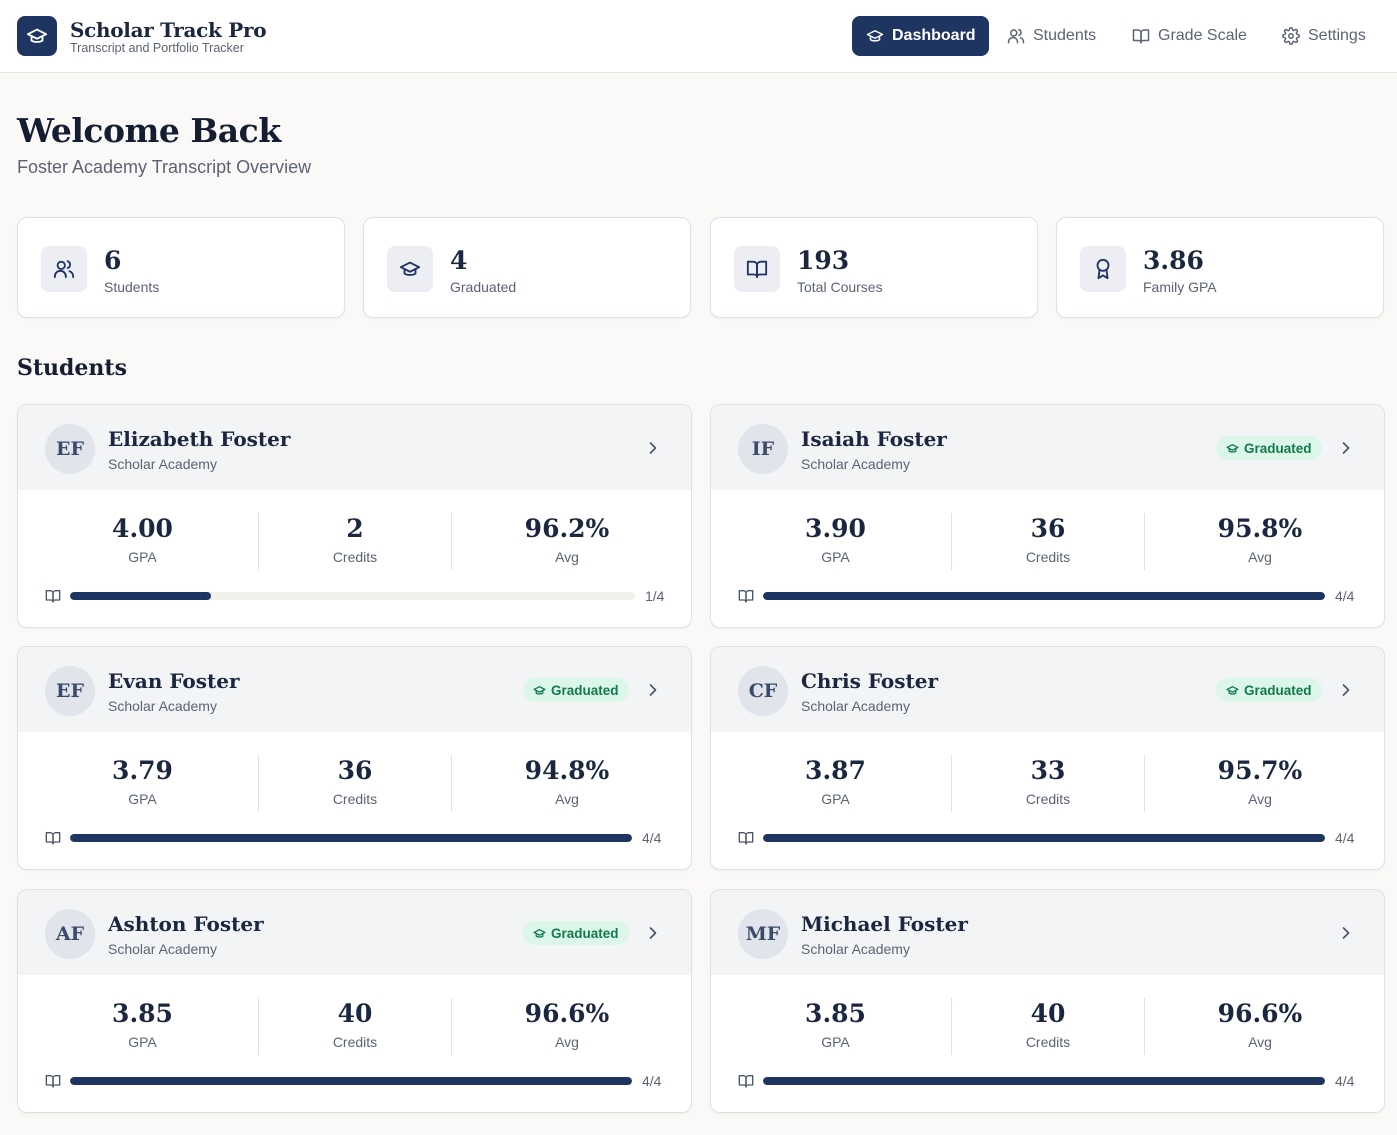 The image size is (1397, 1135). I want to click on stat-label: Graduated, so click(483, 287).